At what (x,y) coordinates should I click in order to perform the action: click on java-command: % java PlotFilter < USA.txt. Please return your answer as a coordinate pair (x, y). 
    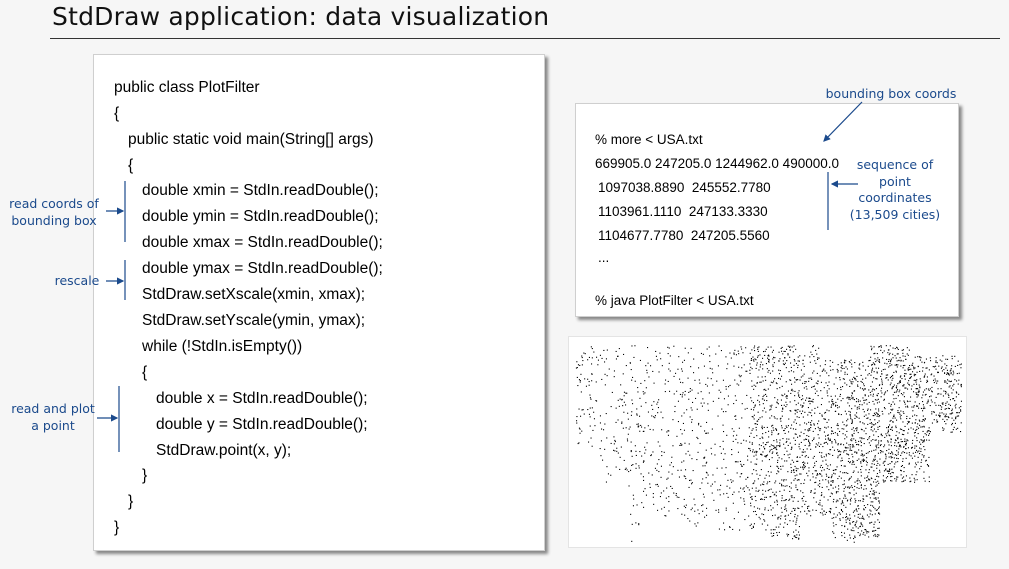
    Looking at the image, I should click on (674, 300).